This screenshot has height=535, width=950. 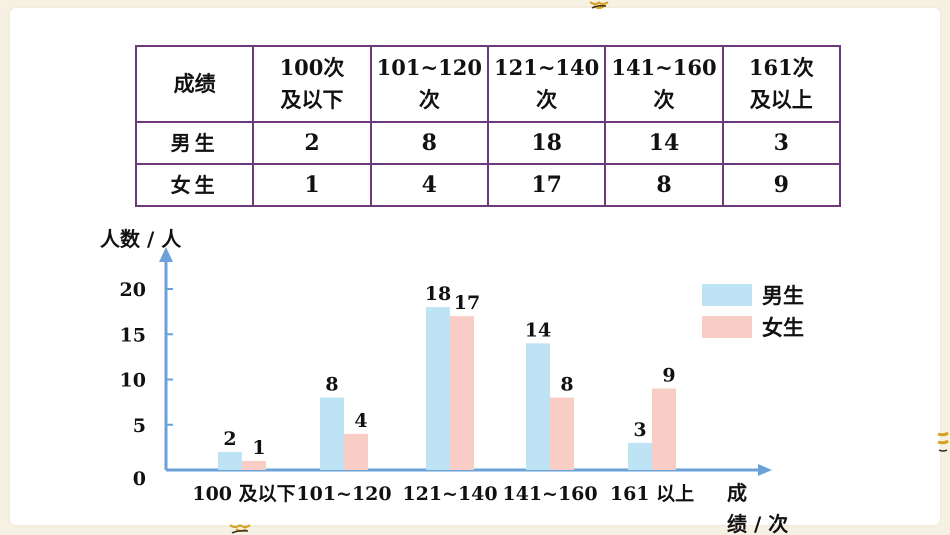 What do you see at coordinates (331, 385) in the screenshot?
I see `data-label-boys: 8` at bounding box center [331, 385].